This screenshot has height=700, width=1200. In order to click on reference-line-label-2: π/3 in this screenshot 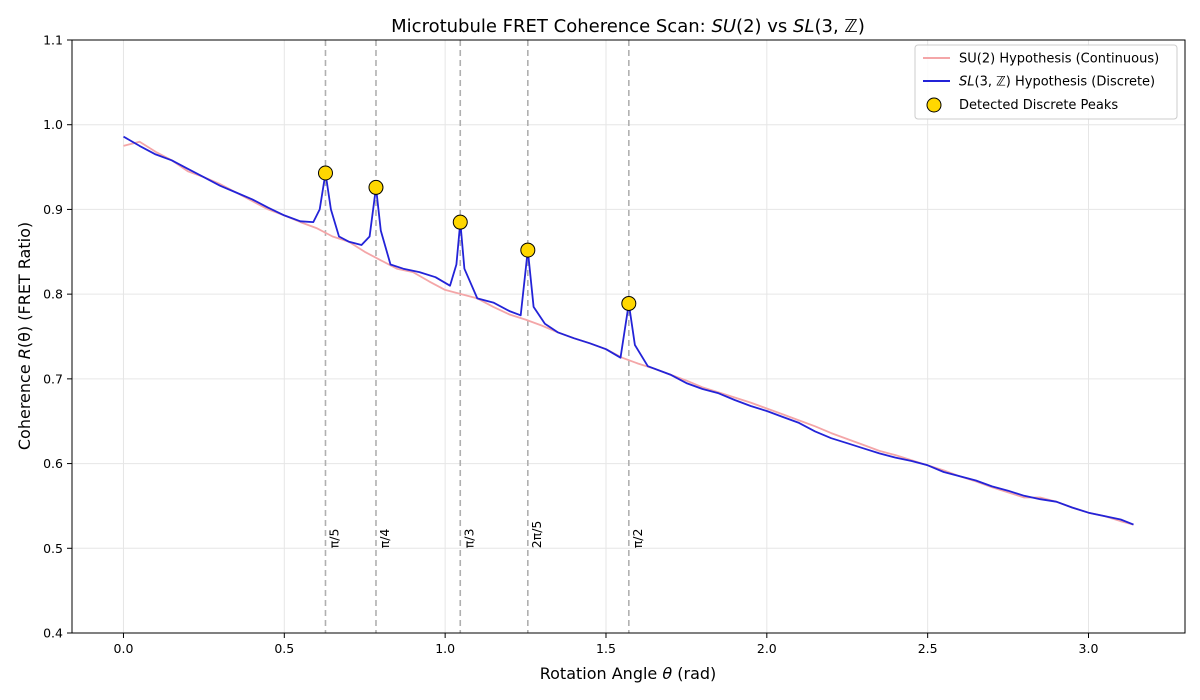, I will do `click(468, 539)`.